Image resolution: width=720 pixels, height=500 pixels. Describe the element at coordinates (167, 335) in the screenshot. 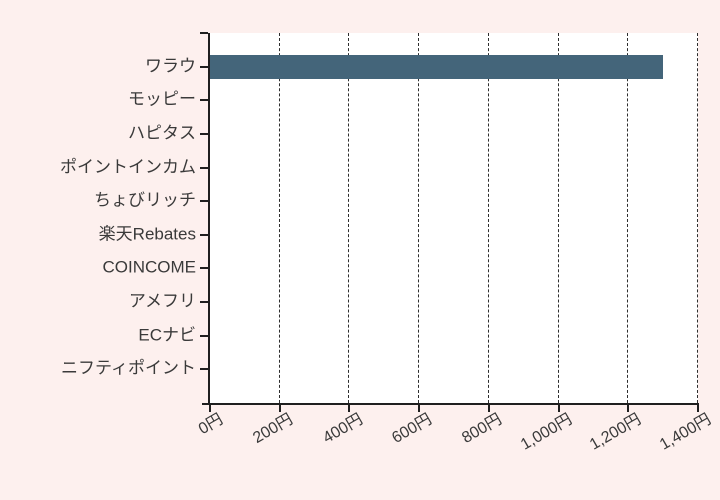

I see `y-axis-label: ECナビ` at that location.